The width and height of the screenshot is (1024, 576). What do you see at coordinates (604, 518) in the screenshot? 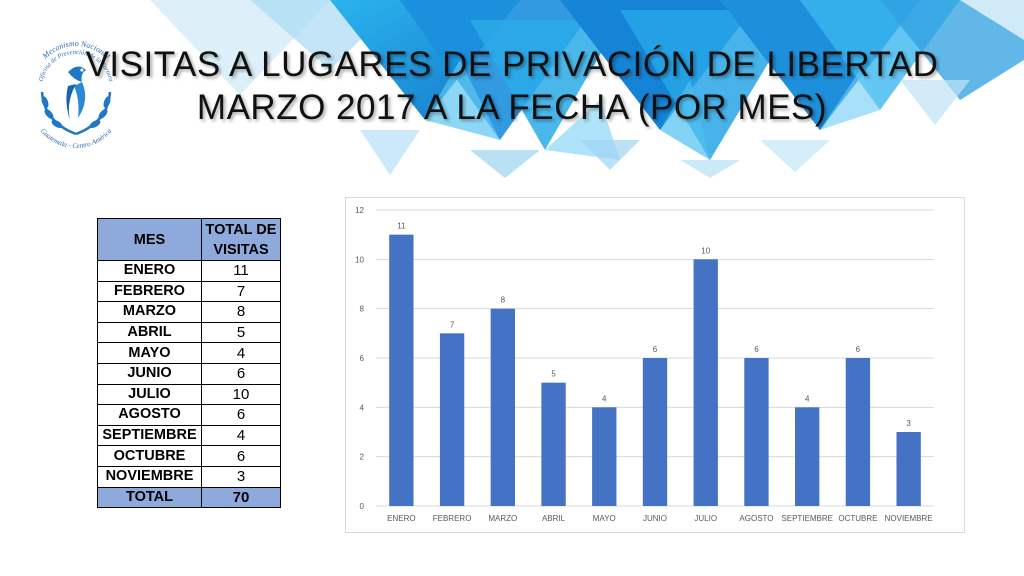
I see `x-tick-label: MAYO` at bounding box center [604, 518].